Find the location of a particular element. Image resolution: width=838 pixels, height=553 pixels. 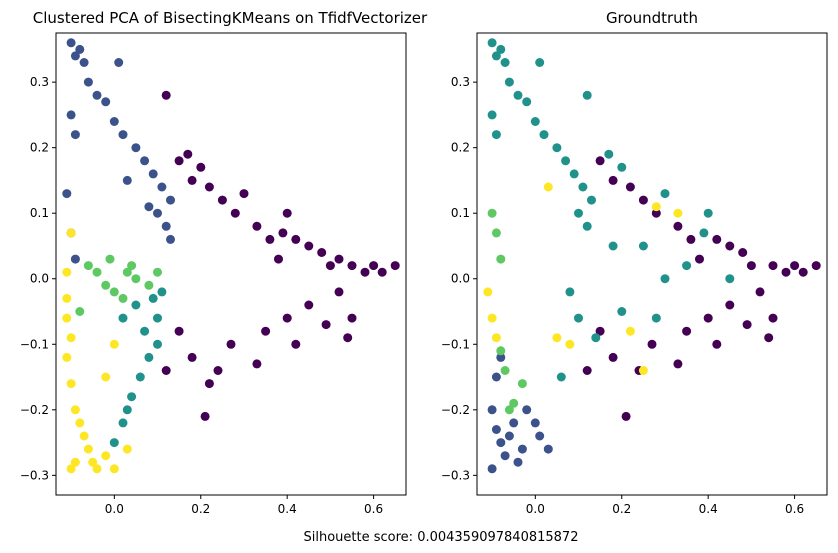

y-tick-label: −0.2 is located at coordinates (34, 410).